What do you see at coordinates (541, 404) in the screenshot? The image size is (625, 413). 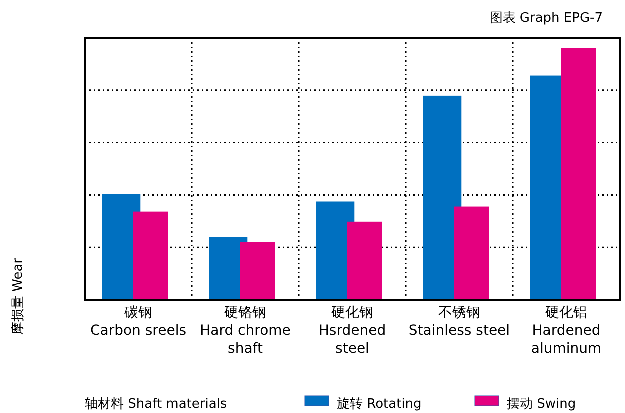 I see `legend-label: 摆动 Swing` at bounding box center [541, 404].